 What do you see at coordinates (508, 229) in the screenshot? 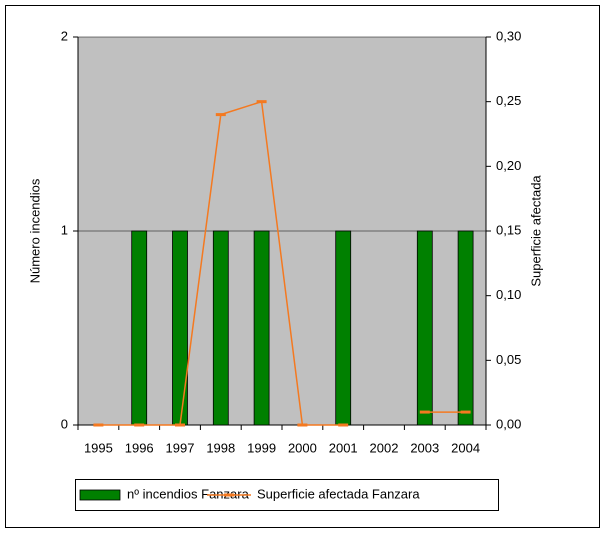
I see `y2-tick-label: 0,15` at bounding box center [508, 229].